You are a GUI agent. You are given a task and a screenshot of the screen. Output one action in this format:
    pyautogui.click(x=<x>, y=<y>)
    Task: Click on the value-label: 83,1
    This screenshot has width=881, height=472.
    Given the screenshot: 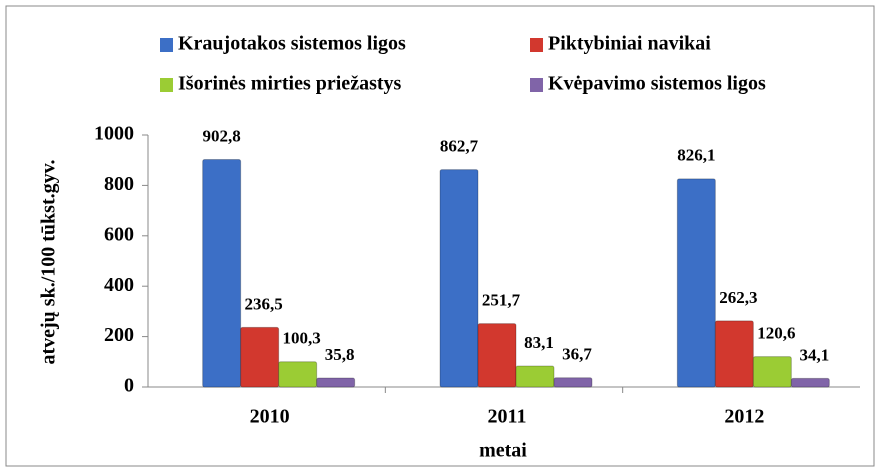 What is the action you would take?
    pyautogui.click(x=539, y=342)
    